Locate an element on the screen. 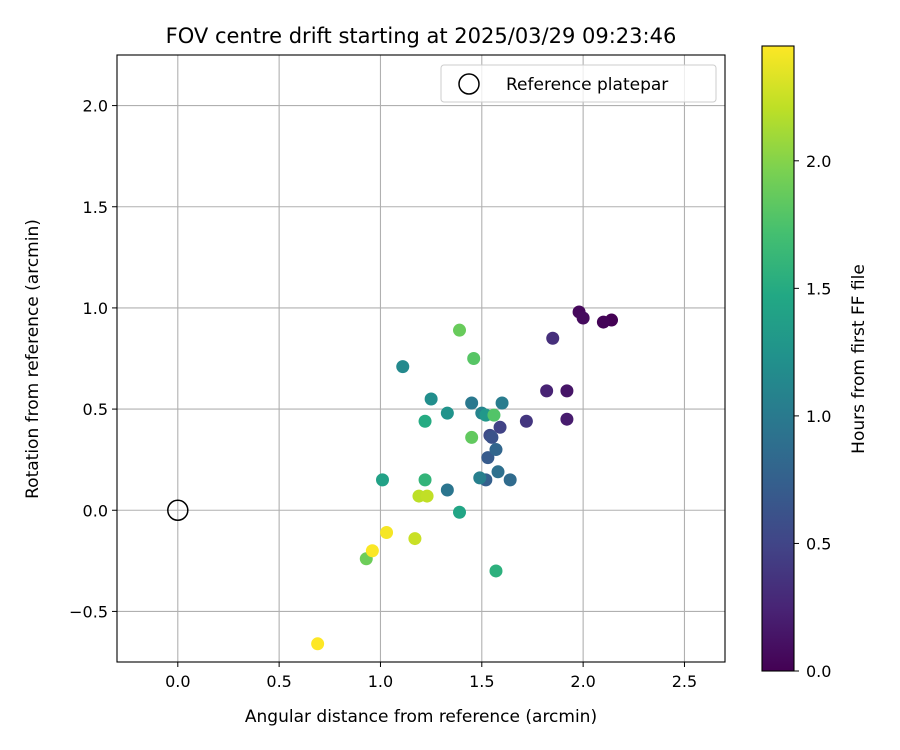 This screenshot has width=900, height=750. colorbar-tick-label: 1.5 is located at coordinates (818, 288).